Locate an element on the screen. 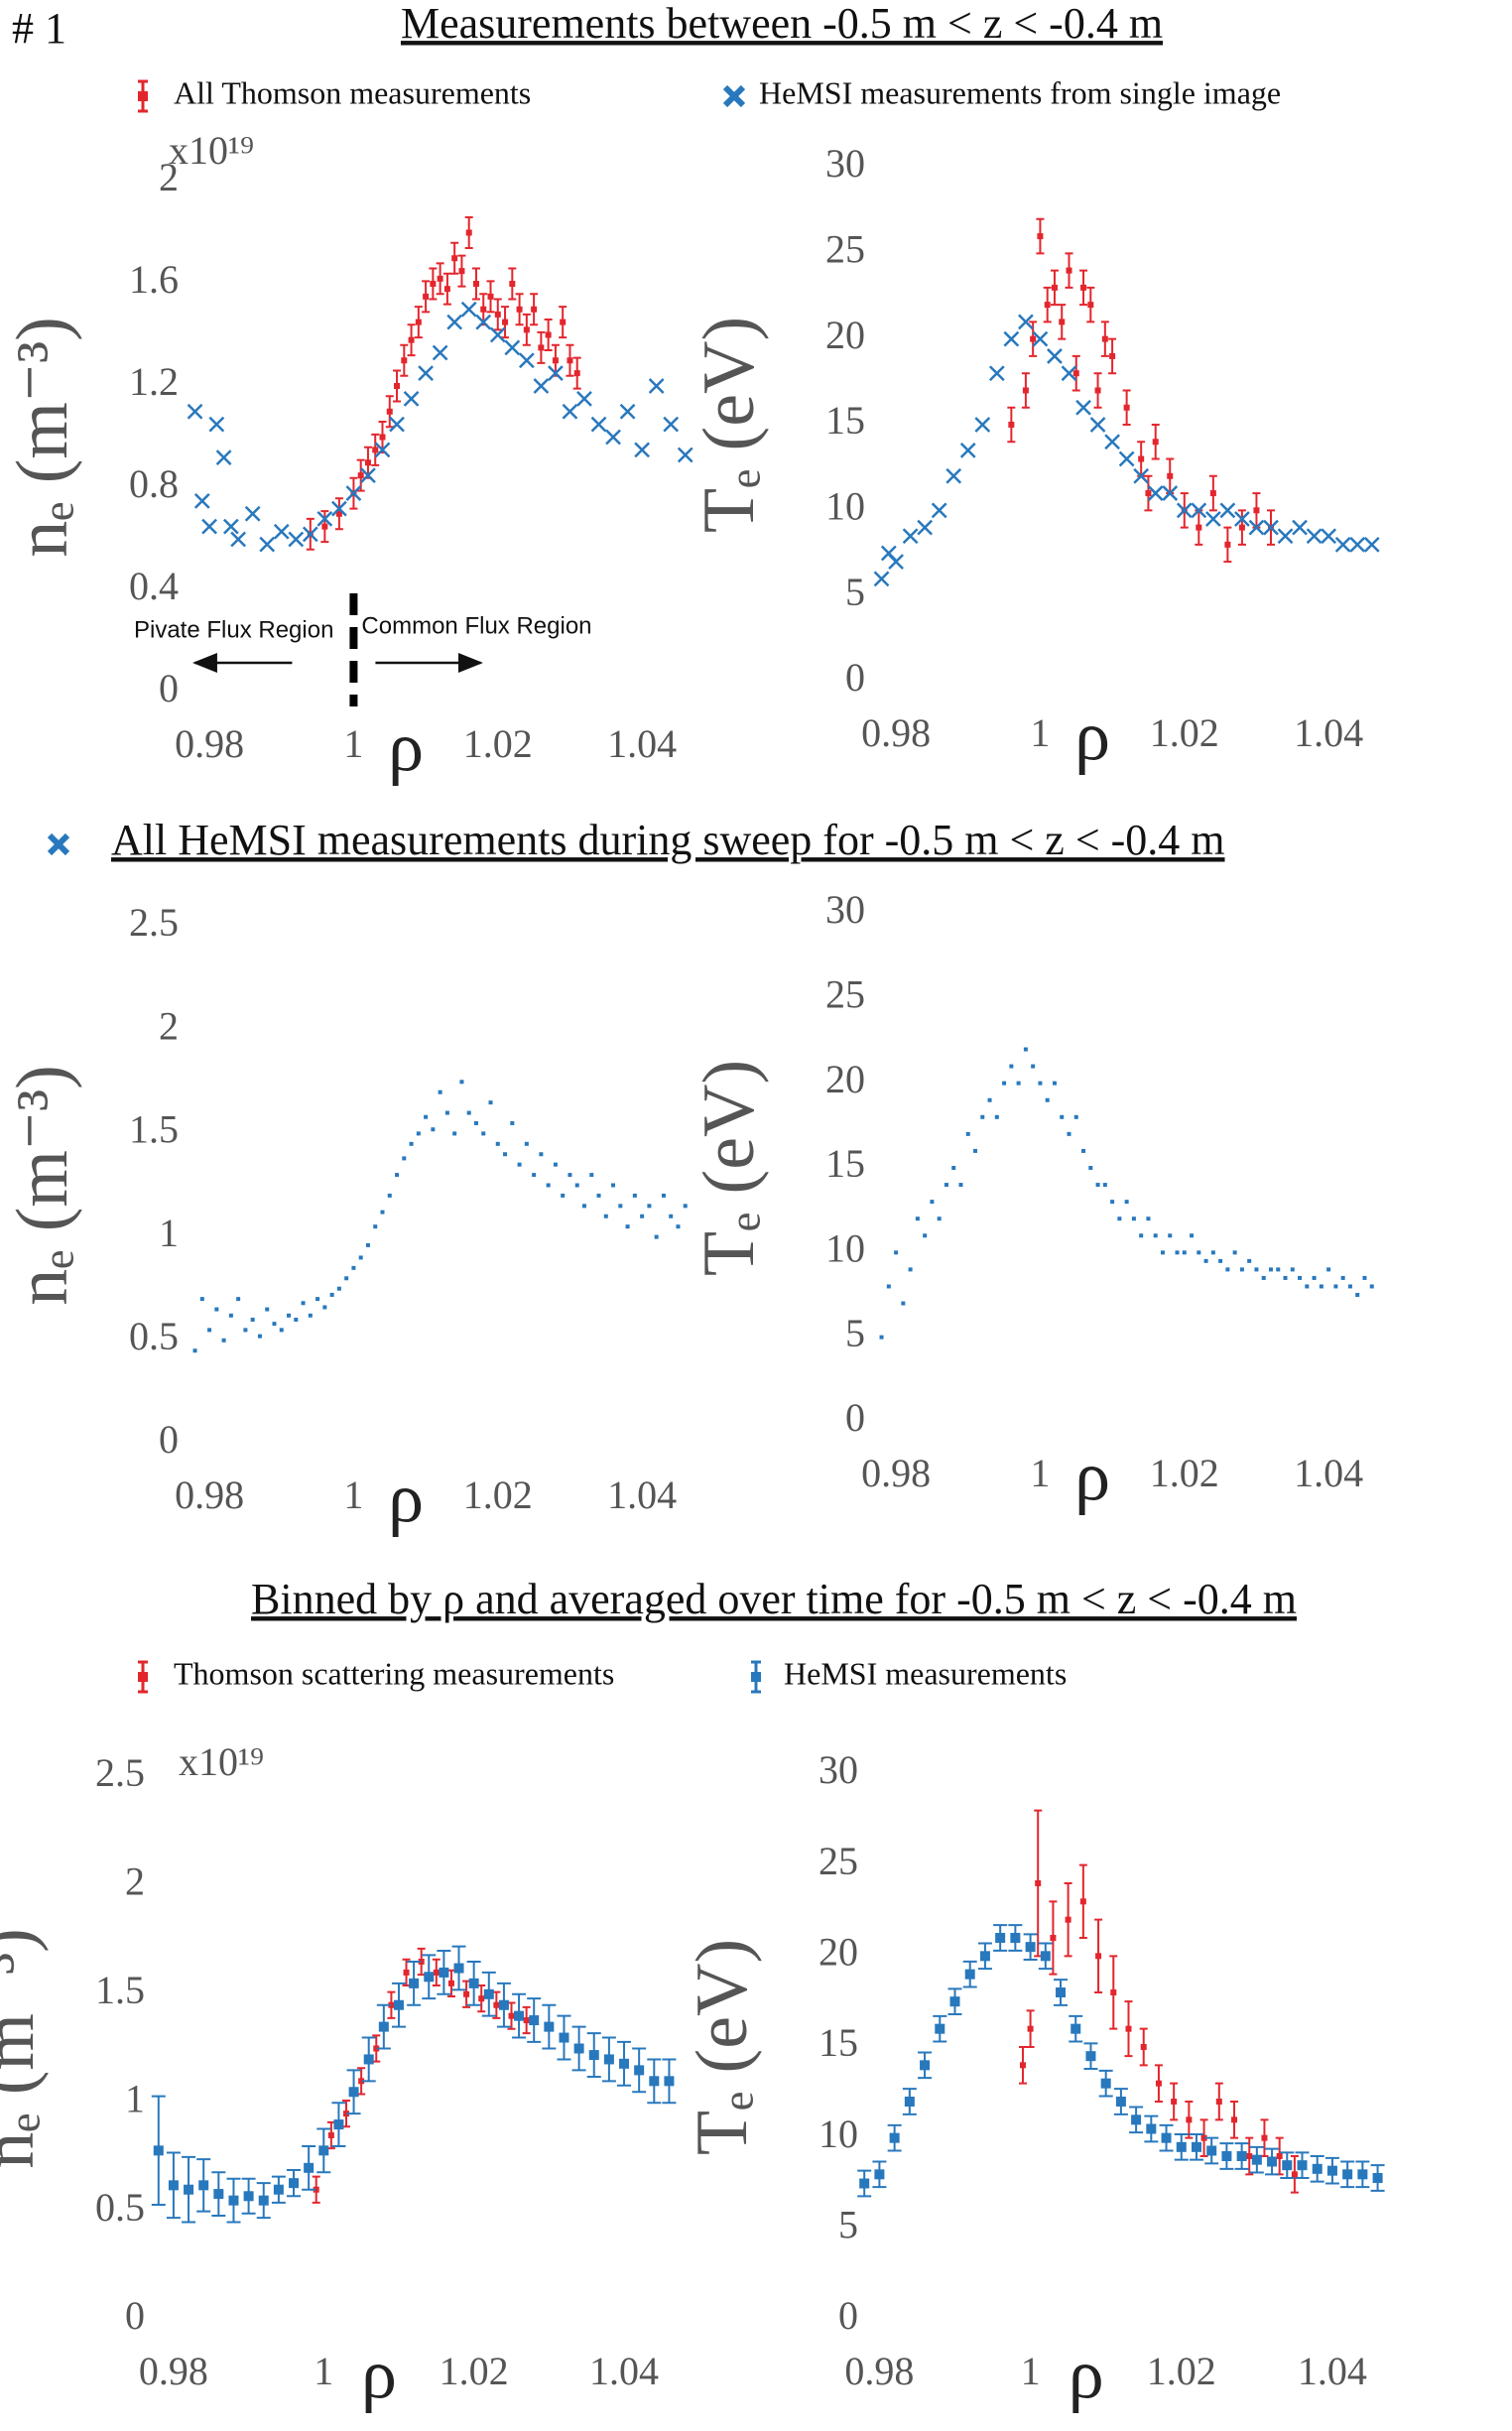 This screenshot has height=2431, width=1512. y-axis-label: Tₑ (eV) is located at coordinates (722, 2047).